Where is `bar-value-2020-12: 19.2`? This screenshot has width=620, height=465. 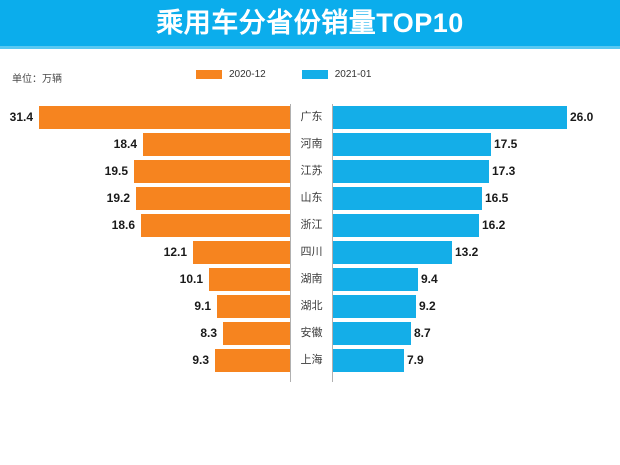 bar-value-2020-12: 19.2 is located at coordinates (118, 198).